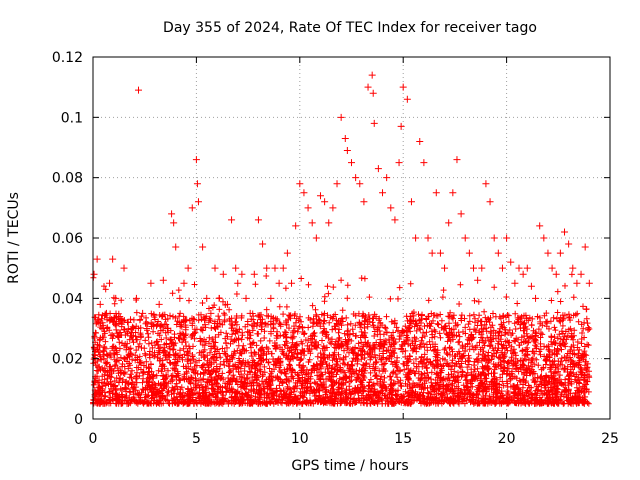 The height and width of the screenshot is (480, 640). Describe the element at coordinates (93, 439) in the screenshot. I see `x-tick-label: 0` at that location.